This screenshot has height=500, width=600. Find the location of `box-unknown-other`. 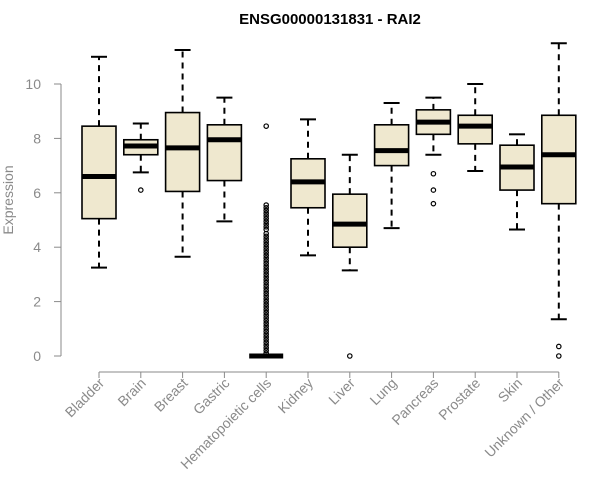

box-unknown-other is located at coordinates (558, 200).